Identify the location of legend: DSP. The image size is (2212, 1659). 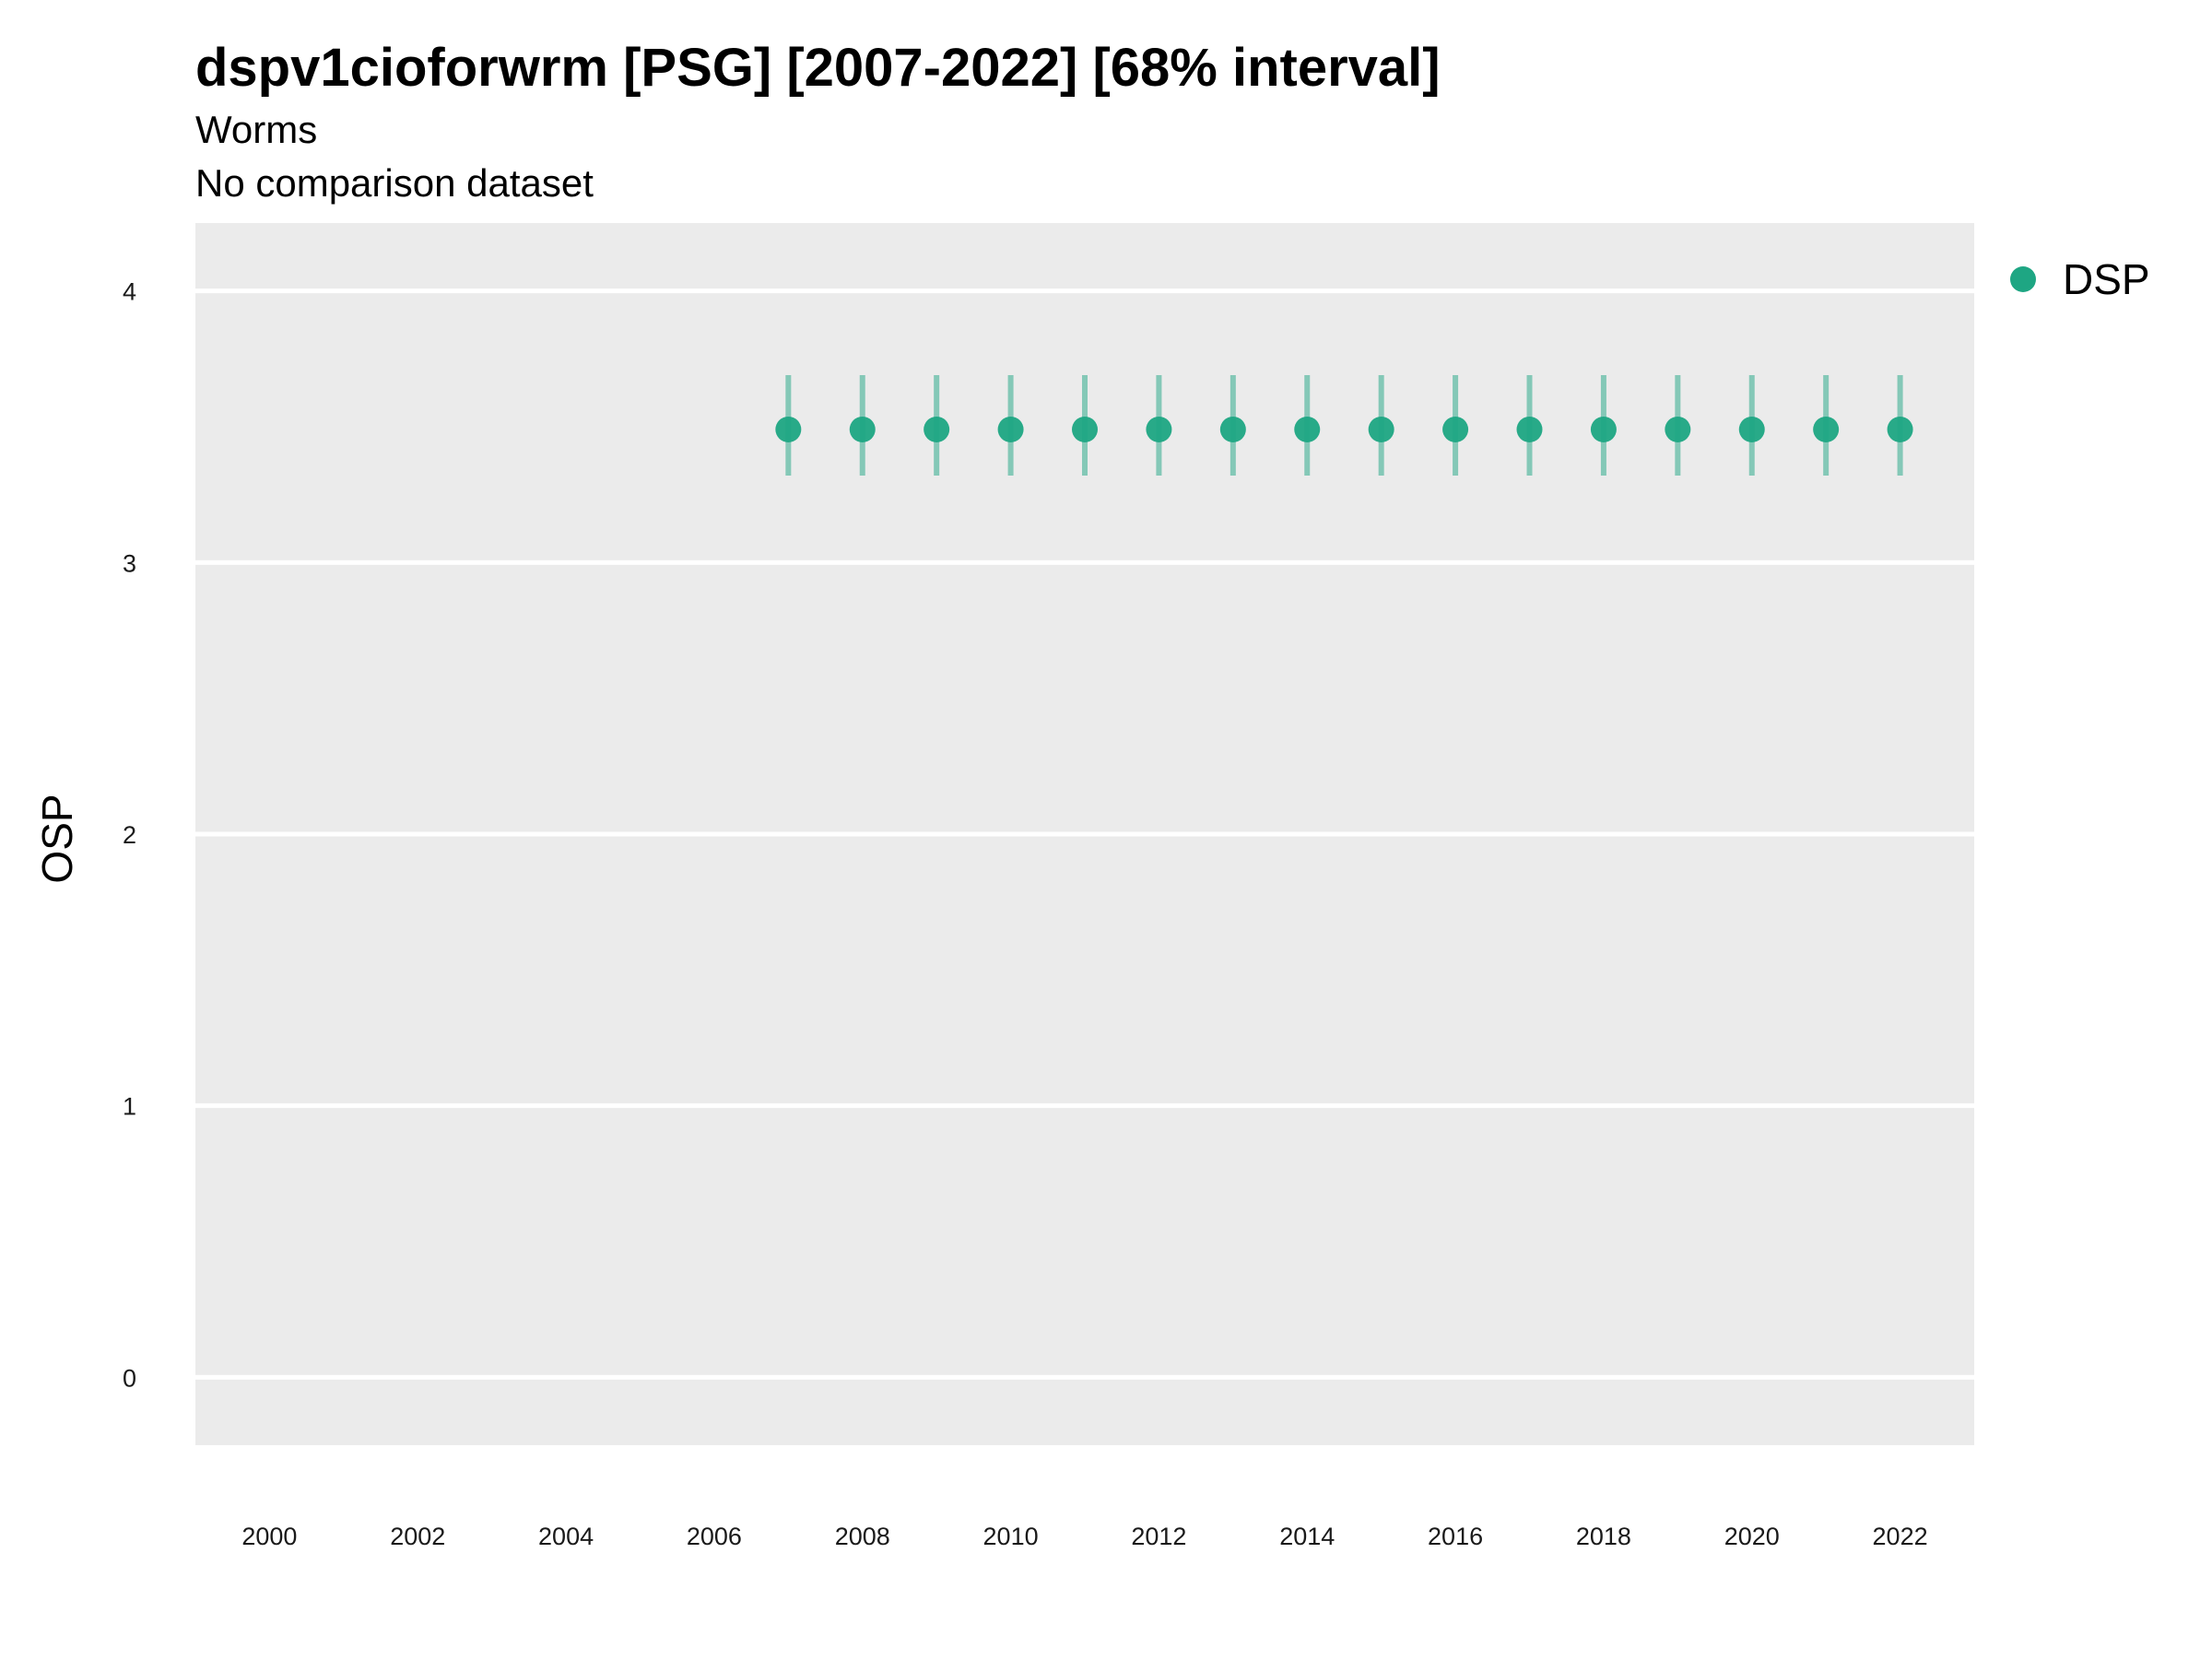
(2080, 279).